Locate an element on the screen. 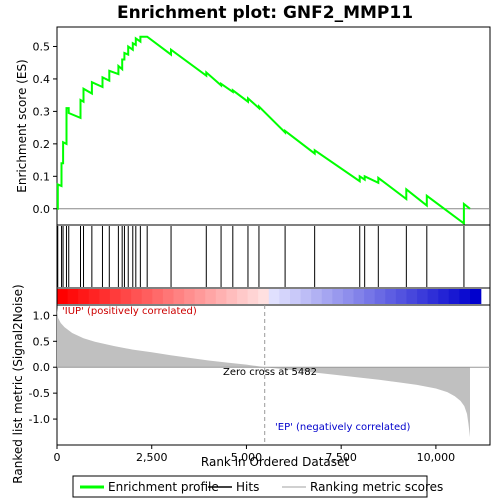  metric-y-tick-label: -1.0 is located at coordinates (39, 419).